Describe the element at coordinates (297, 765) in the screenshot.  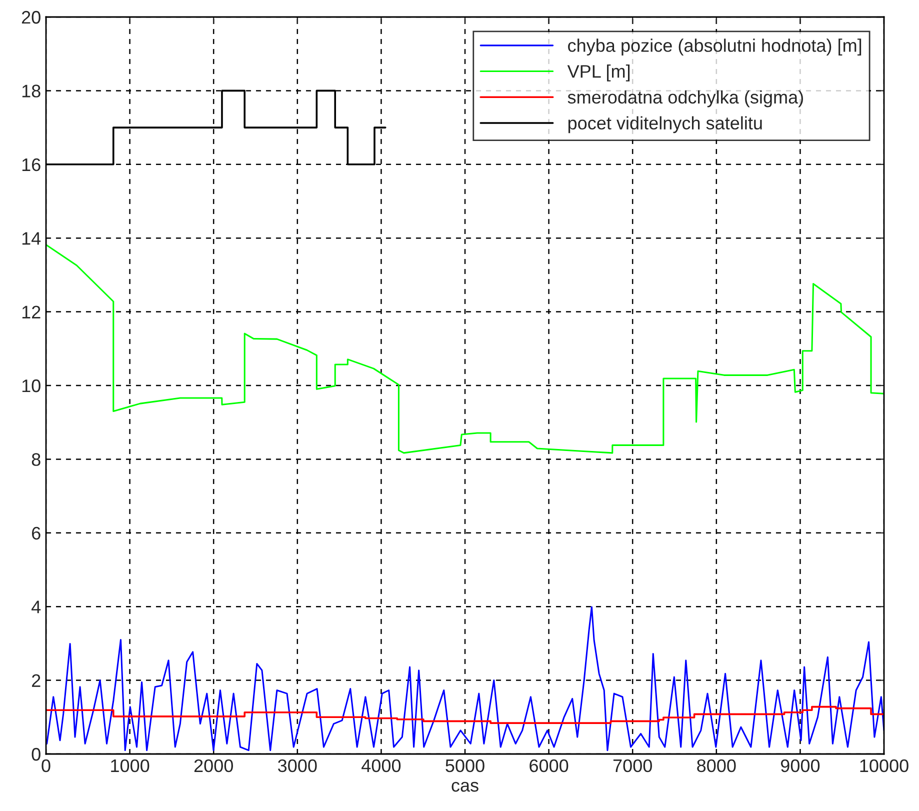
I see `x-tick-label: 3000` at that location.